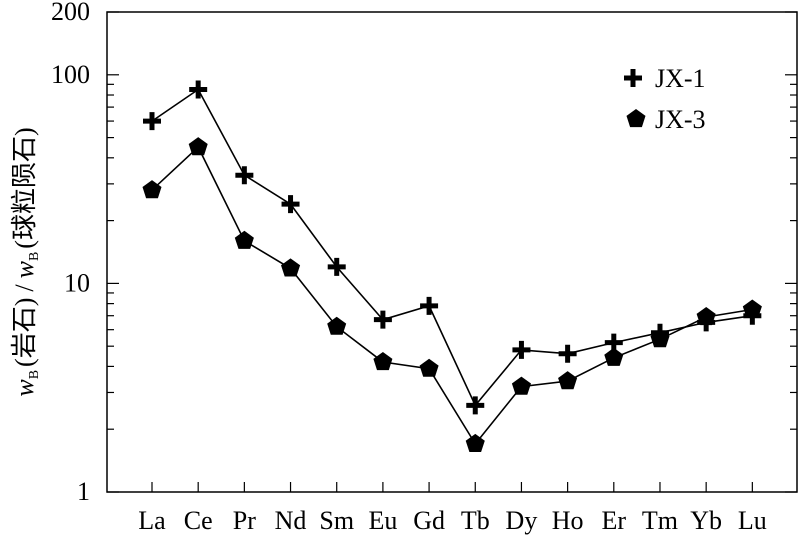  Describe the element at coordinates (290, 204) in the screenshot. I see `jx-1-point-nd` at that location.